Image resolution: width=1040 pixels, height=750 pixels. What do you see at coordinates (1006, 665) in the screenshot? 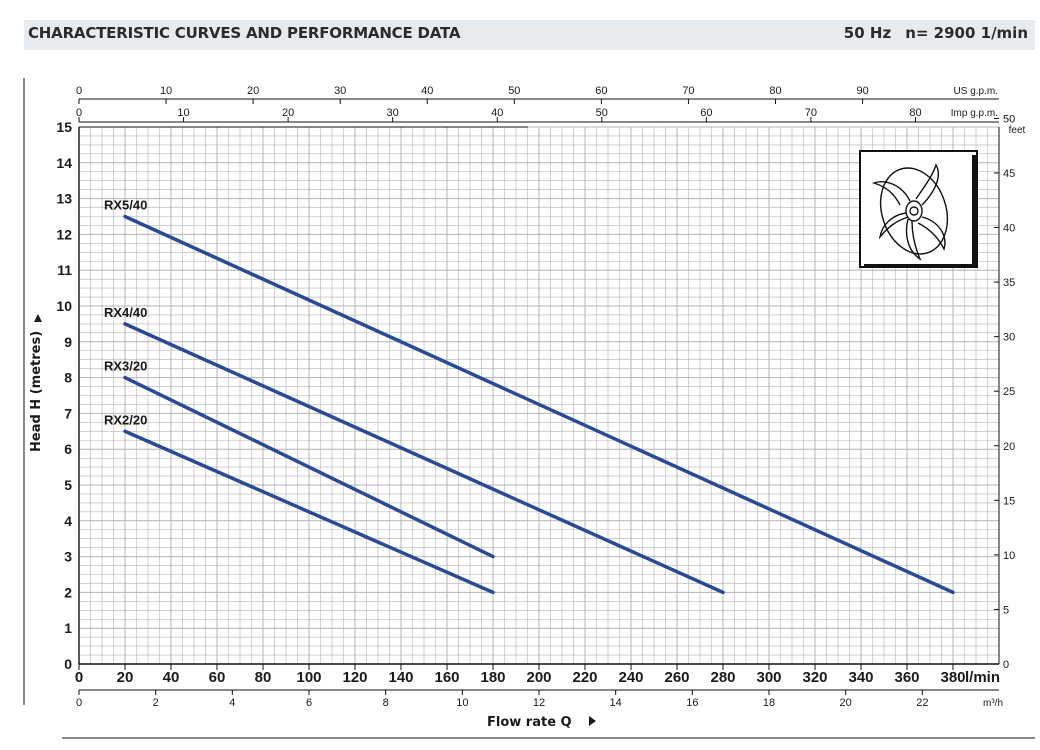
I see `feet-tick-label: 0` at bounding box center [1006, 665].